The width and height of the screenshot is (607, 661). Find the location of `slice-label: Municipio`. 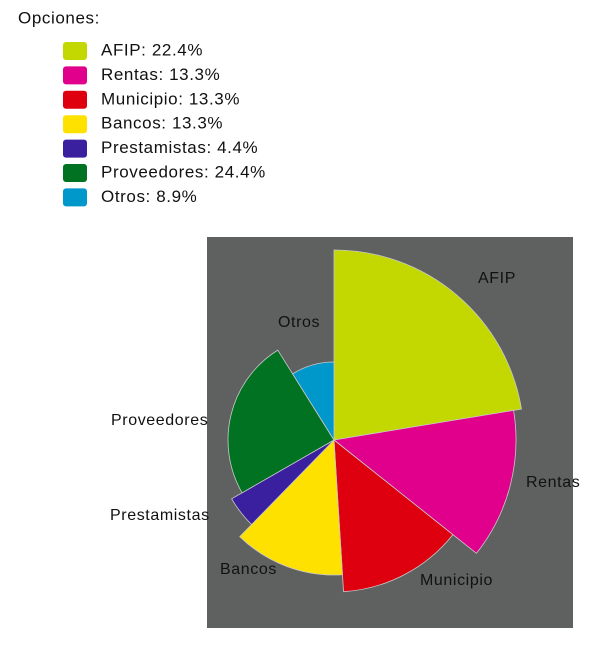

slice-label: Municipio is located at coordinates (456, 580).